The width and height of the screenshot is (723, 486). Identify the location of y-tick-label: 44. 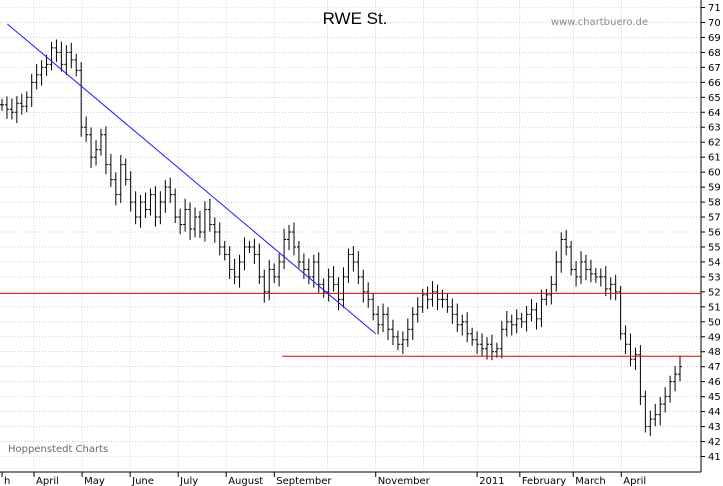
(714, 412).